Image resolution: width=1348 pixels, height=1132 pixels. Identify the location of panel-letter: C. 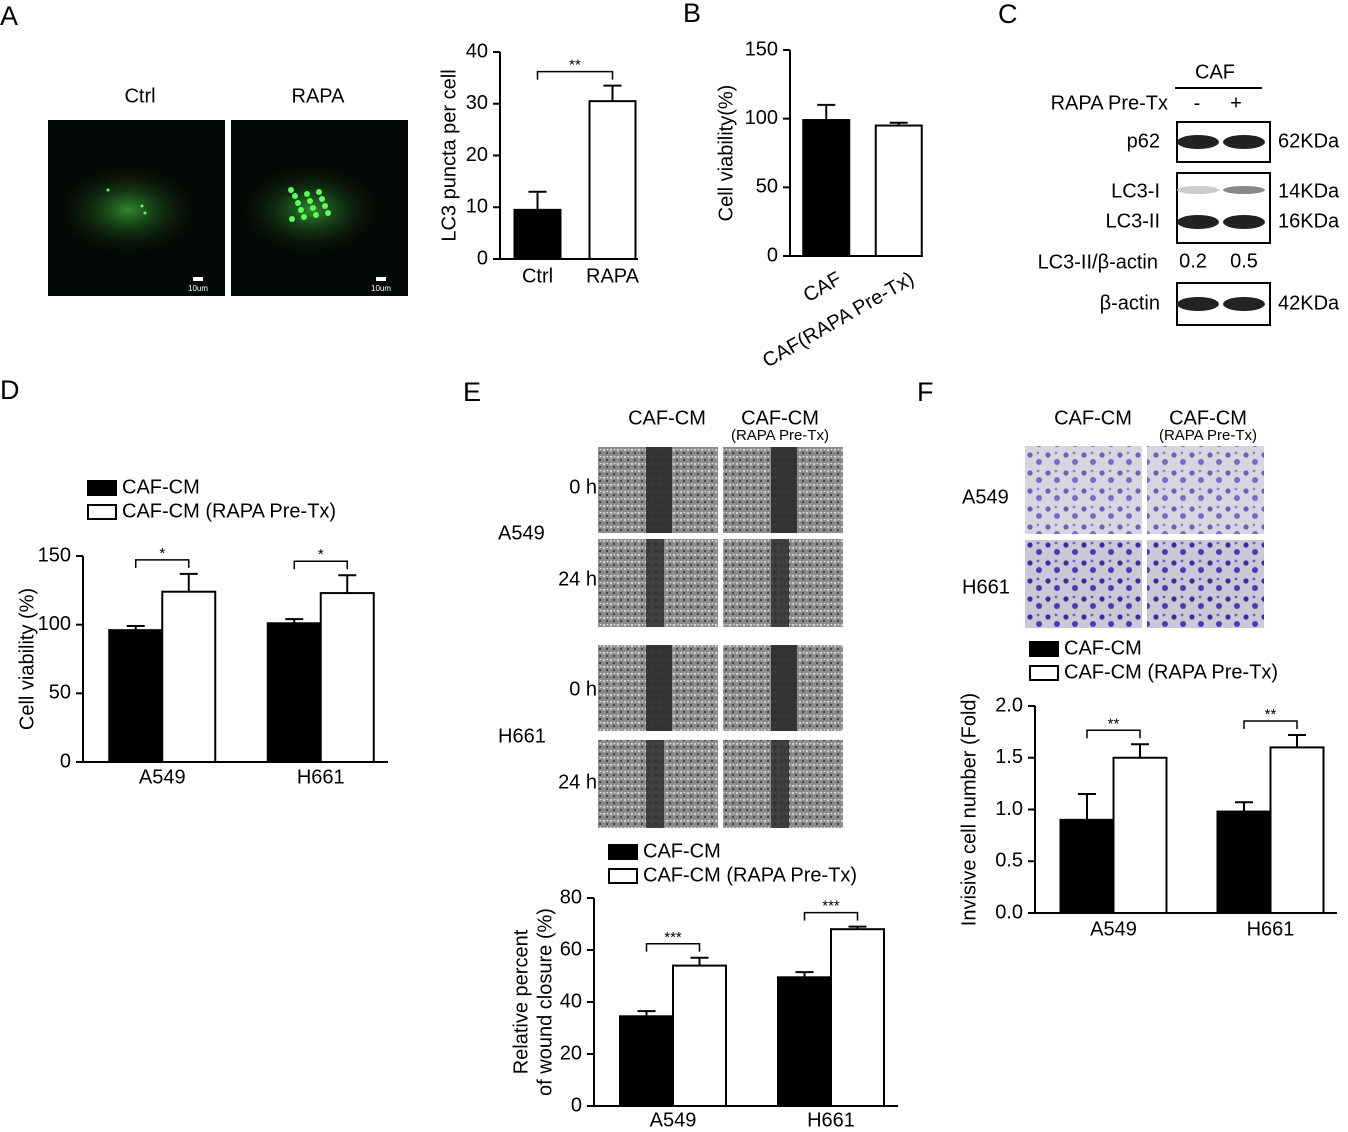
(1008, 14).